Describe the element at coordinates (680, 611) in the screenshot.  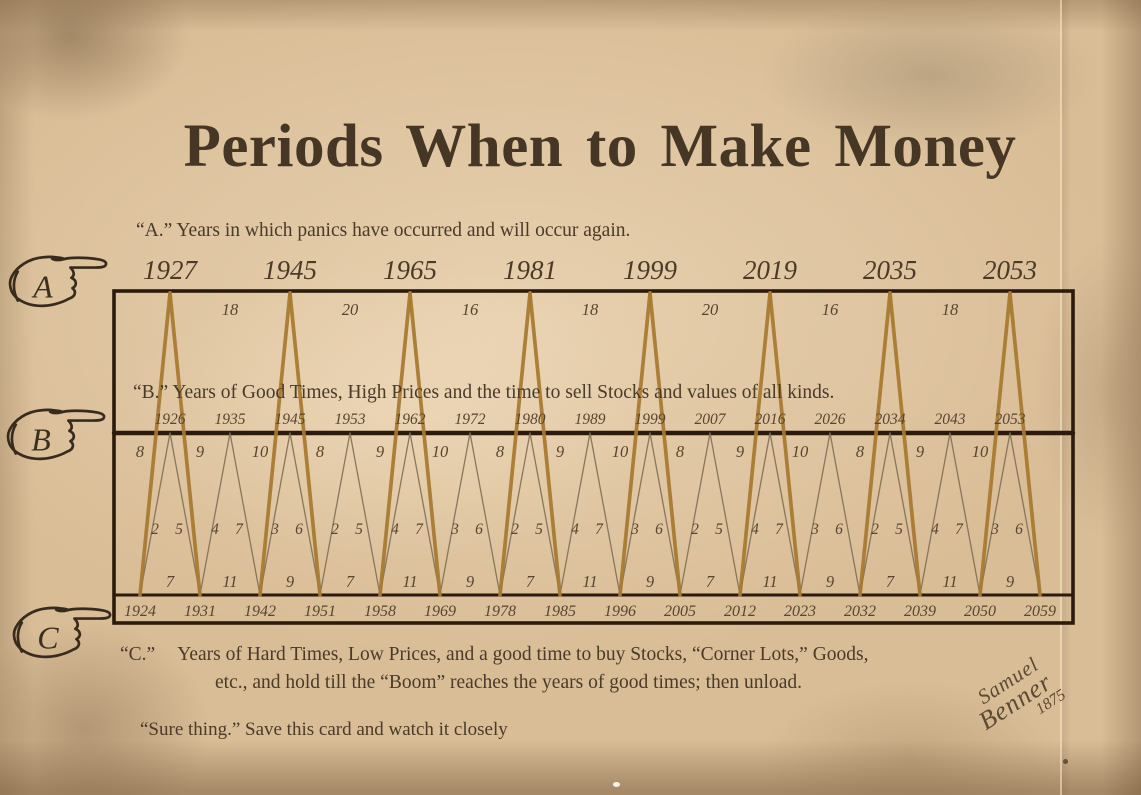
I see `c-year-label: 2005` at that location.